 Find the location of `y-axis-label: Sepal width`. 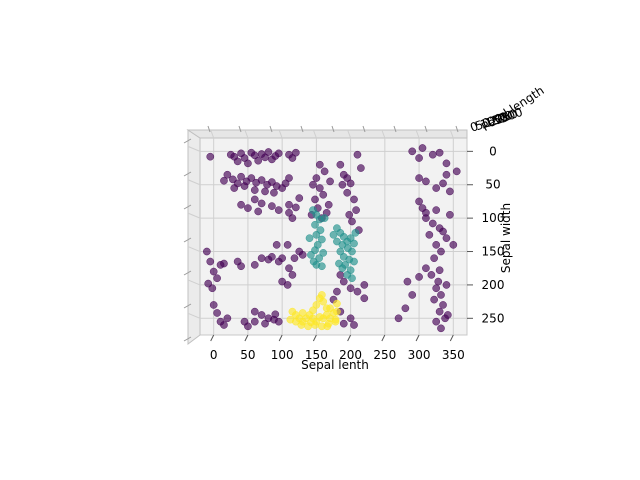

y-axis-label: Sepal width is located at coordinates (506, 238).